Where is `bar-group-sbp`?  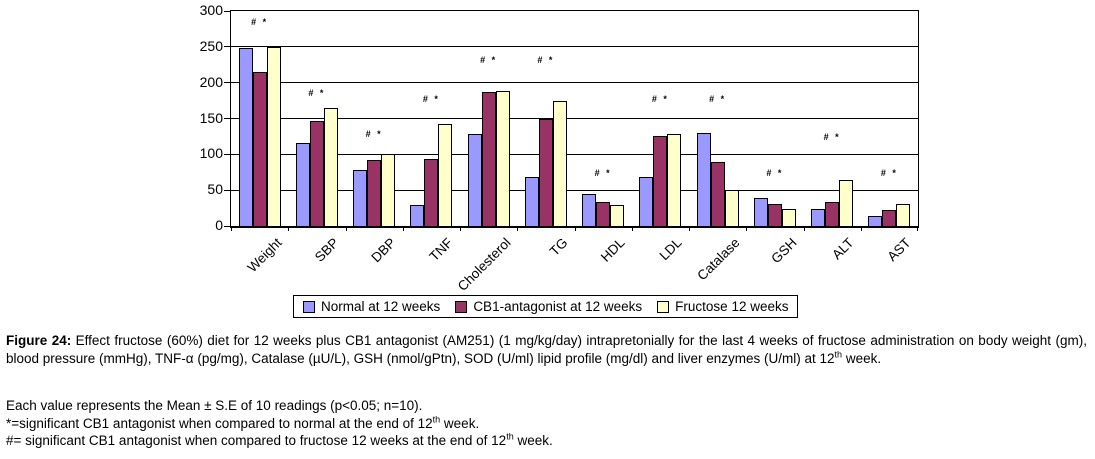
bar-group-sbp is located at coordinates (316, 118).